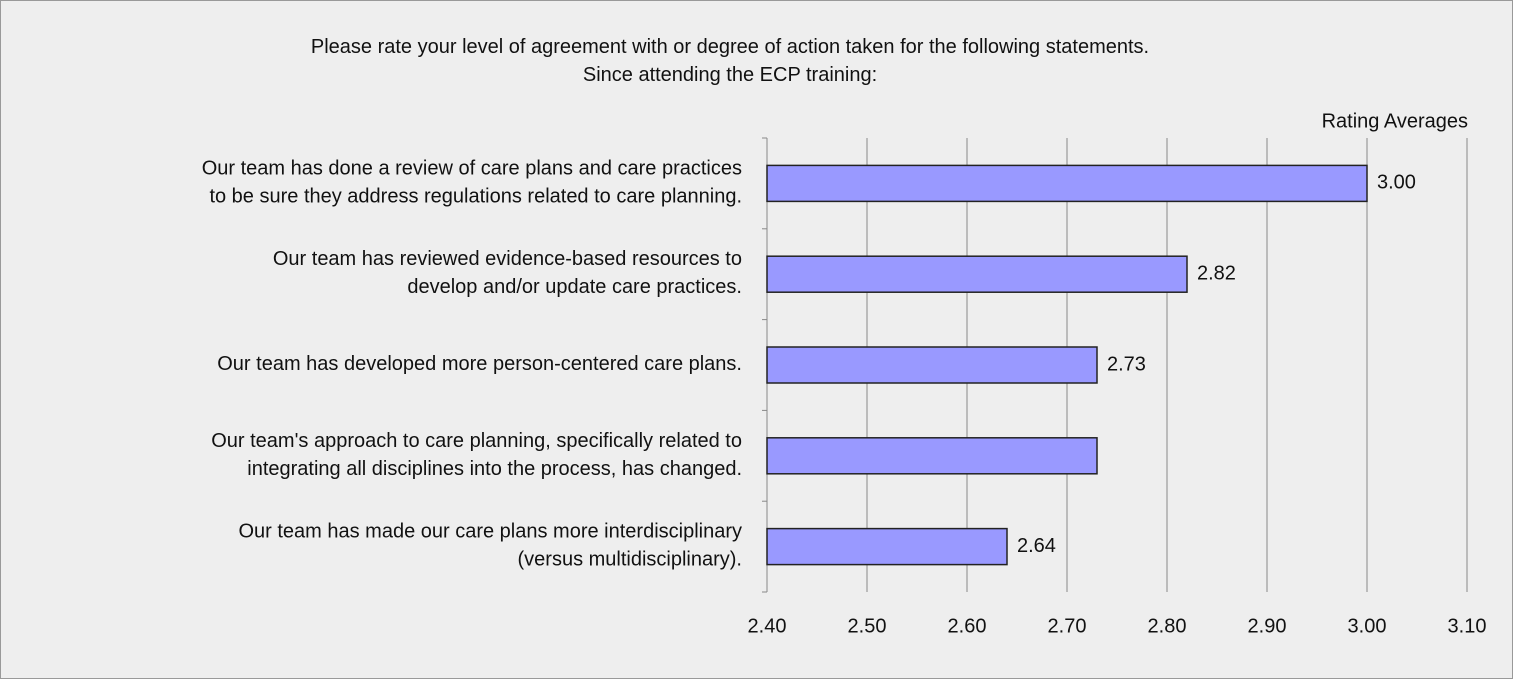 The height and width of the screenshot is (679, 1513). What do you see at coordinates (1267, 626) in the screenshot?
I see `x-tick-label: 2.90` at bounding box center [1267, 626].